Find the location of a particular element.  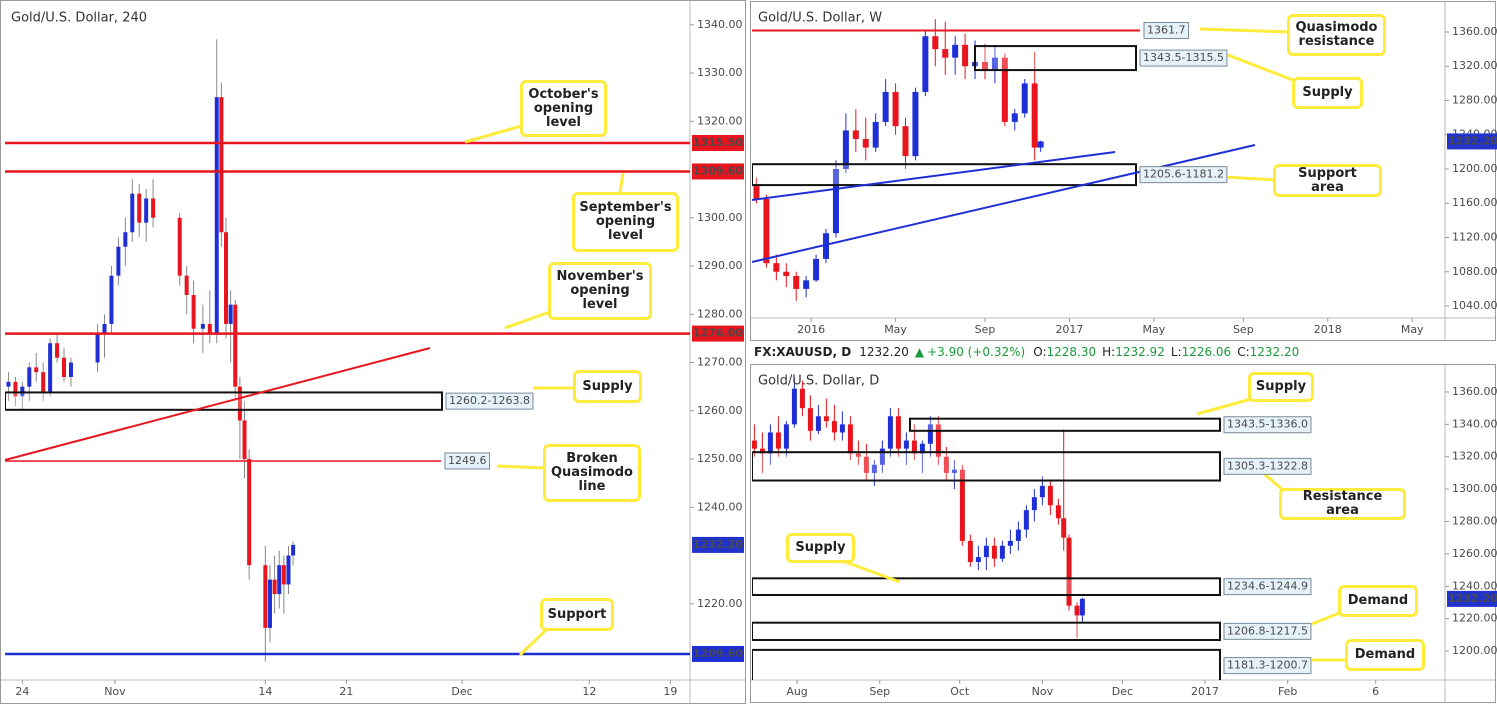

y-tick-label: 1280.00 is located at coordinates (720, 313).